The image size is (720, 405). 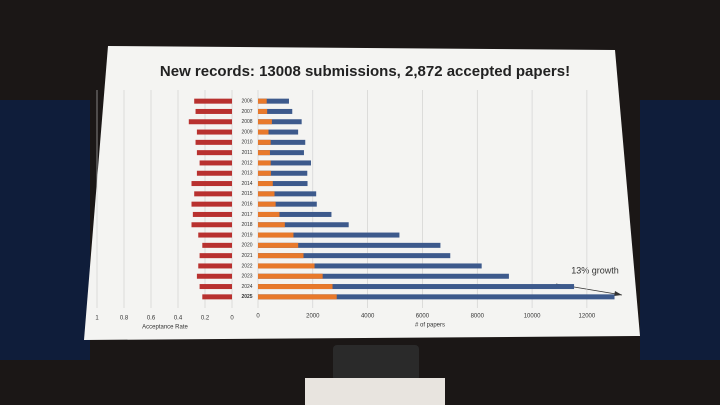 I want to click on x2-tick-label: 0.8, so click(x=124, y=319).